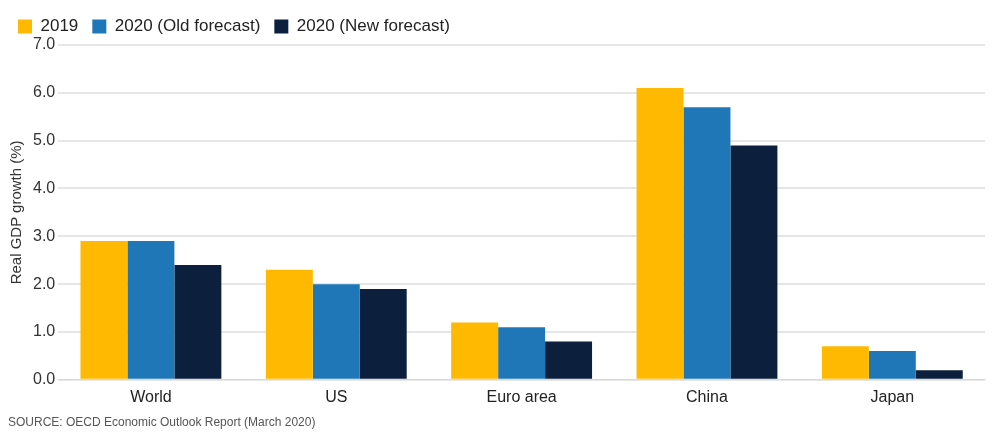 The width and height of the screenshot is (1005, 445). What do you see at coordinates (162, 422) in the screenshot?
I see `source-note: SOURCE: OECD Economic Outlook Report (March 2020)` at bounding box center [162, 422].